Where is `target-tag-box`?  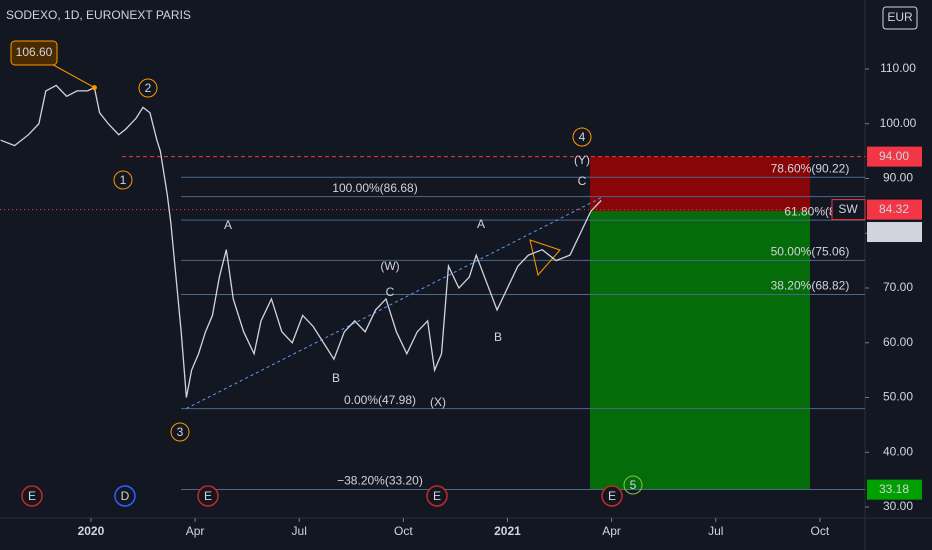 target-tag-box is located at coordinates (894, 489).